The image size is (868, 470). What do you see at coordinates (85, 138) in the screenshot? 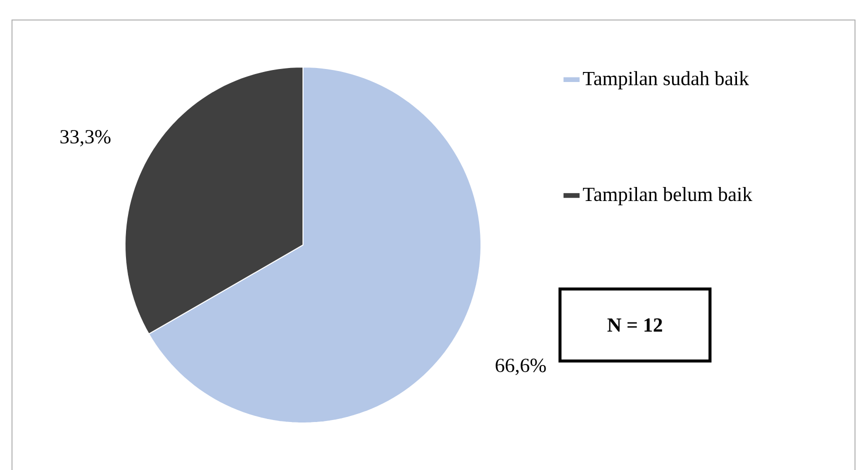
I see `data-label: 33,3%` at bounding box center [85, 138].